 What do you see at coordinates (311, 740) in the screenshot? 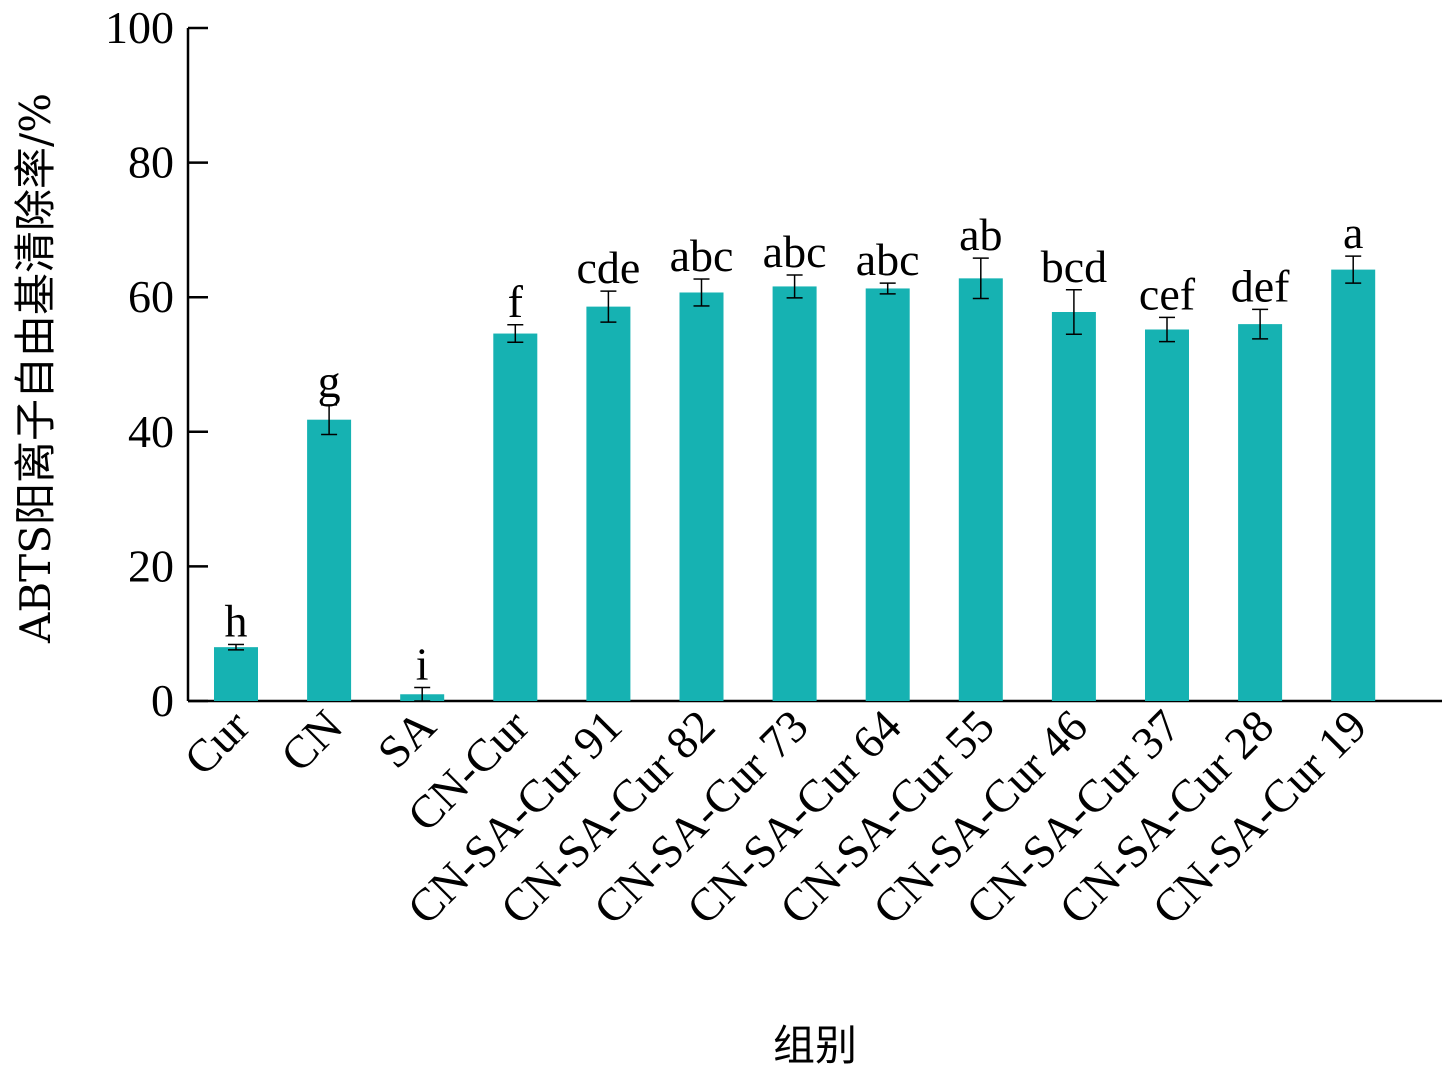
I see `category-label: CN` at bounding box center [311, 740].